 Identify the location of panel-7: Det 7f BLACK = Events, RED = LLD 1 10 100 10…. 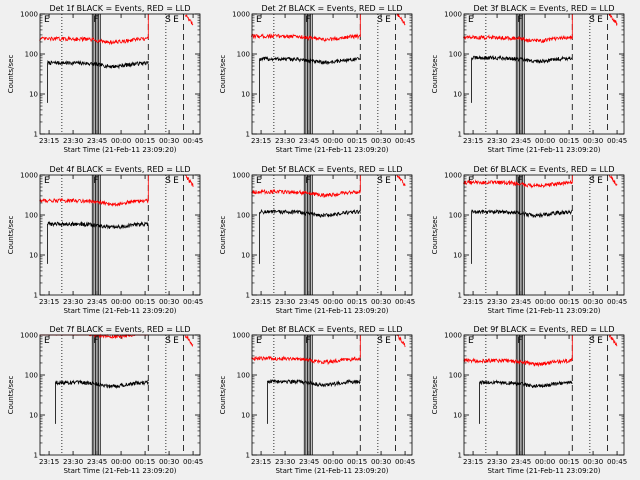
(105, 400).